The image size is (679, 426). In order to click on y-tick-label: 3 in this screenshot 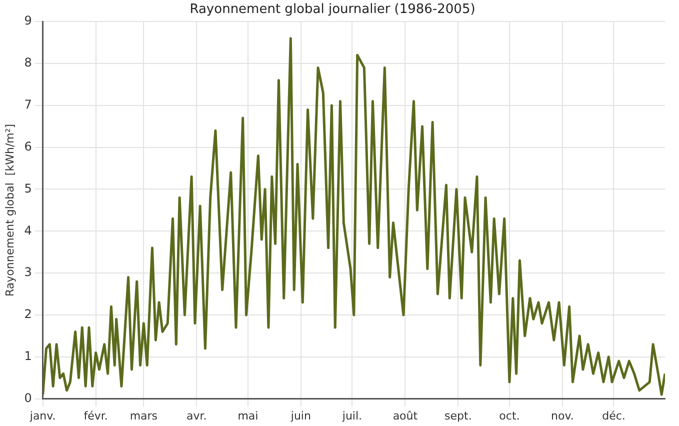, I will do `click(28, 272)`.